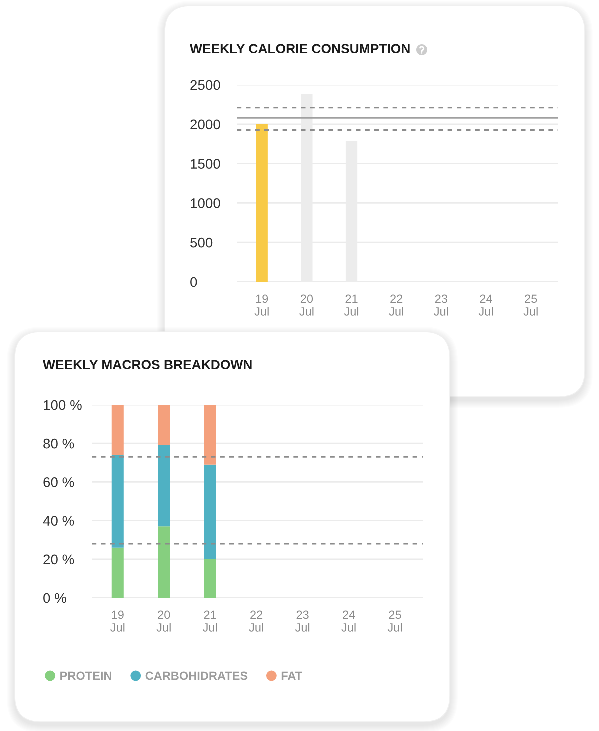 Image resolution: width=599 pixels, height=731 pixels. What do you see at coordinates (205, 85) in the screenshot?
I see `y-tick-label: 2500` at bounding box center [205, 85].